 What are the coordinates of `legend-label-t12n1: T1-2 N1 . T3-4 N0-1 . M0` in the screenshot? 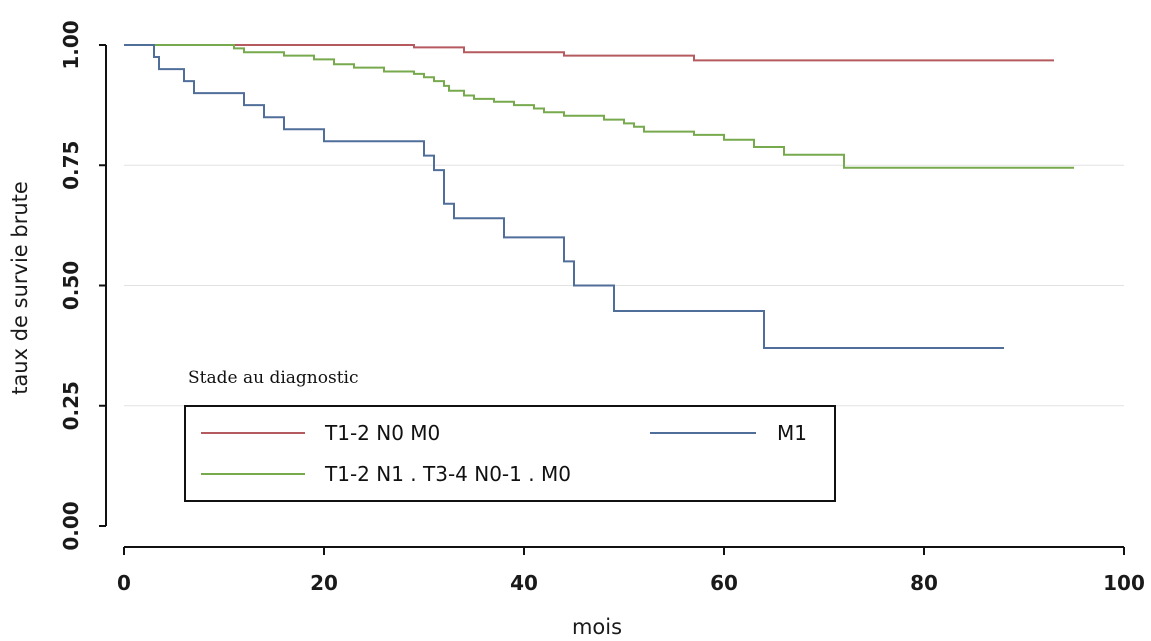 It's located at (447, 474).